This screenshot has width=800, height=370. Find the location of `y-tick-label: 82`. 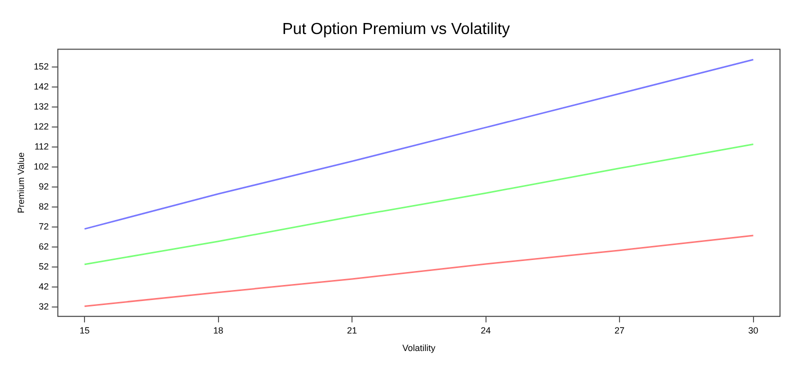

y-tick-label: 82 is located at coordinates (43, 207).